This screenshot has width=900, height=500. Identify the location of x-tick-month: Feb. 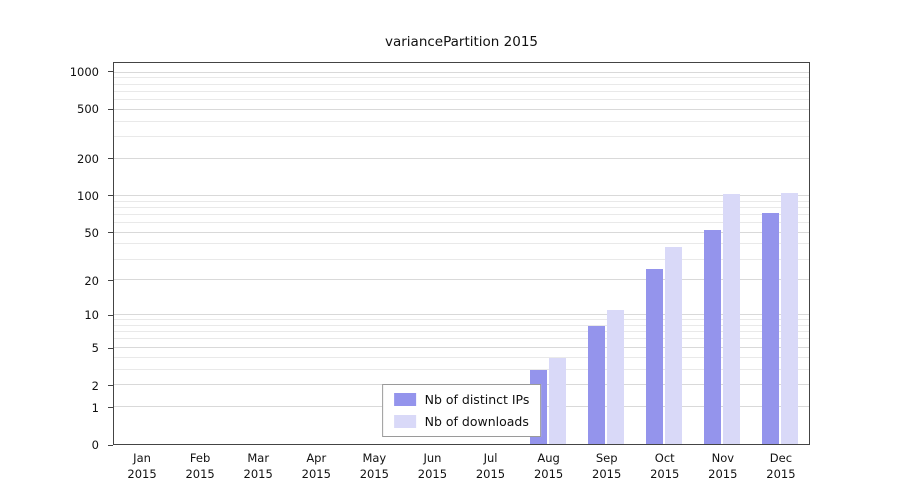
(200, 458).